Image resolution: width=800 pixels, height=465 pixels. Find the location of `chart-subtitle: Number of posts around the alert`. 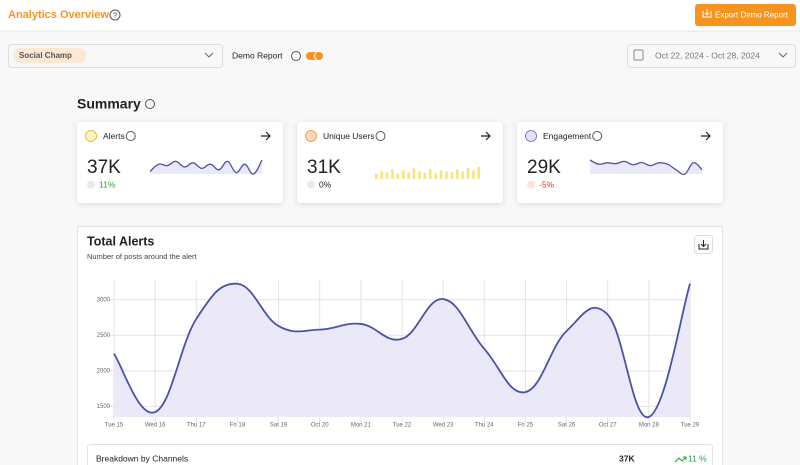

chart-subtitle: Number of posts around the alert is located at coordinates (142, 256).